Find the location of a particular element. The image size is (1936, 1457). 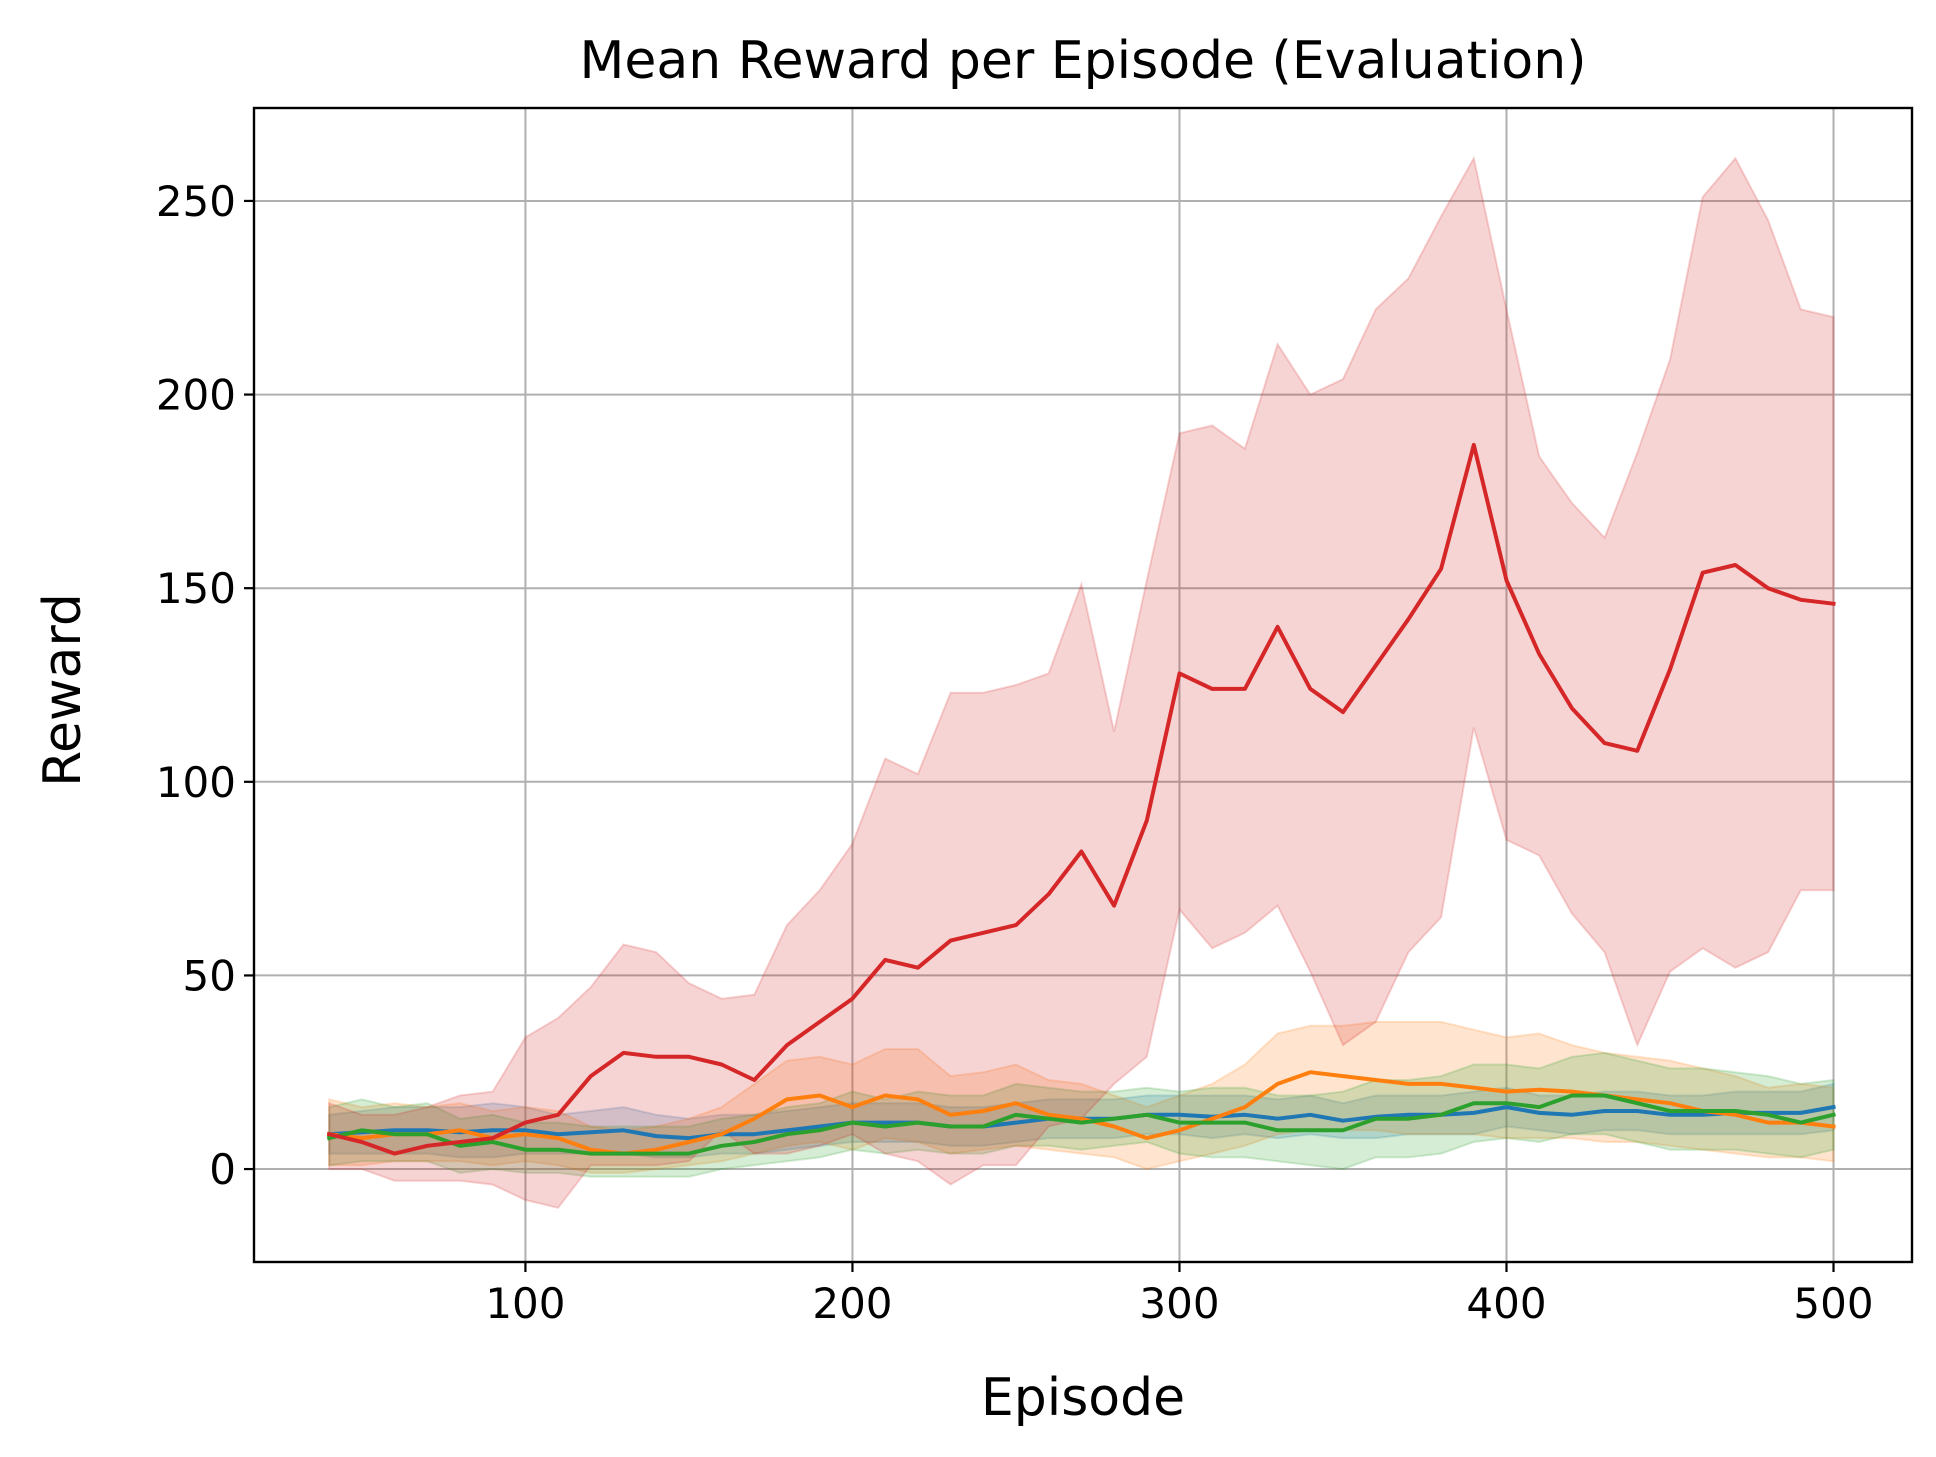

y-tick-label: 150 is located at coordinates (196, 588).